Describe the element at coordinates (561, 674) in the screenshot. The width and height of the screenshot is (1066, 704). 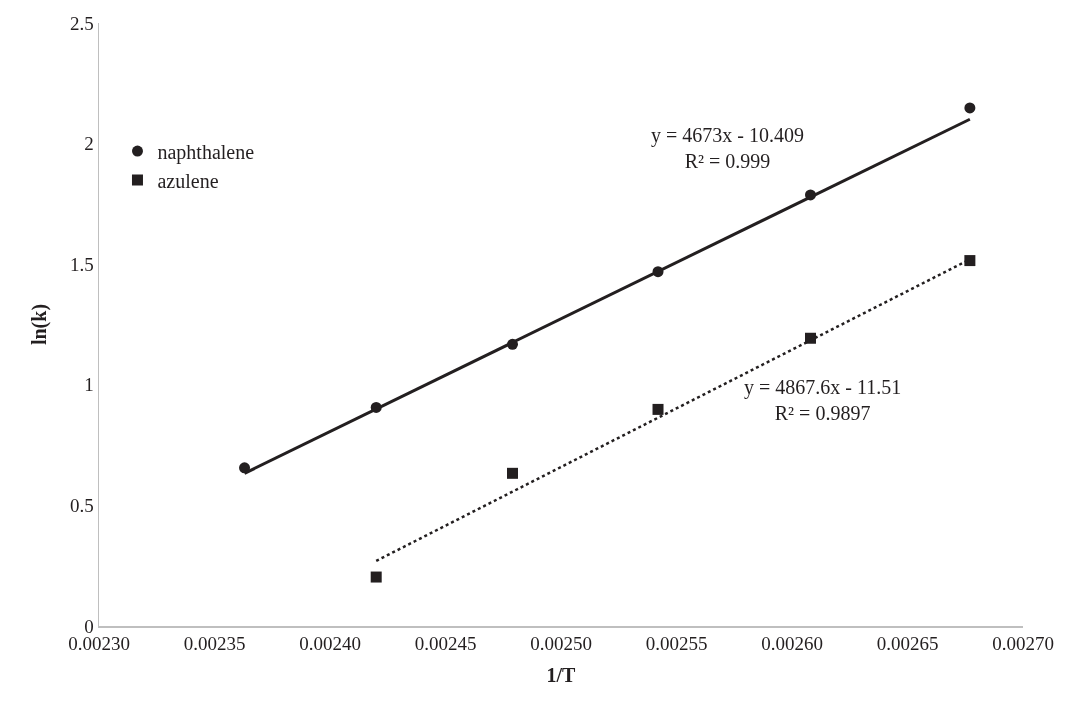
I see `x-axis-title: 1/T` at that location.